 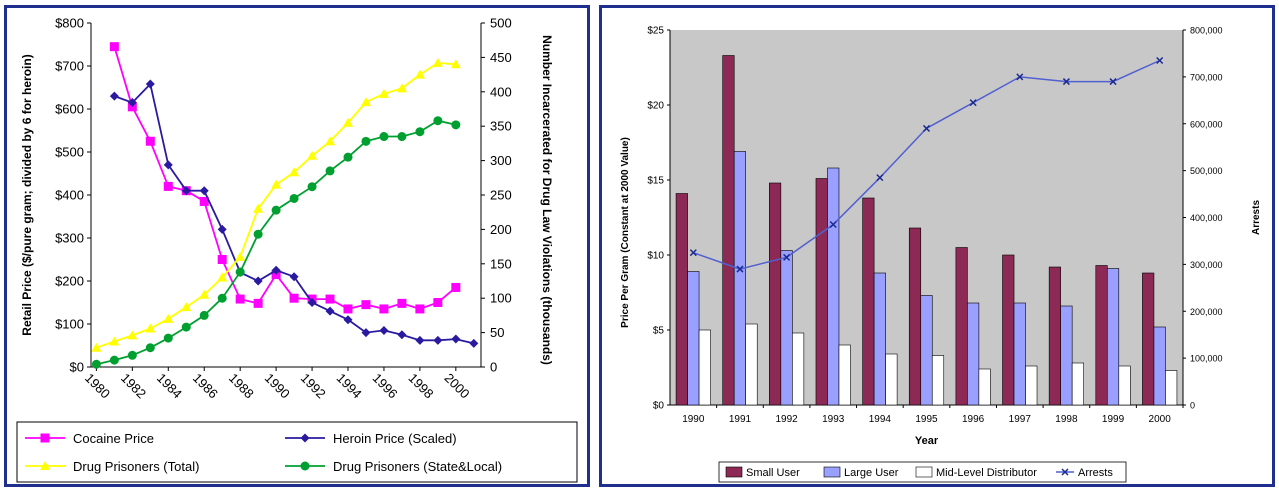 What do you see at coordinates (501, 195) in the screenshot?
I see `right-y-tick-label: 250` at bounding box center [501, 195].